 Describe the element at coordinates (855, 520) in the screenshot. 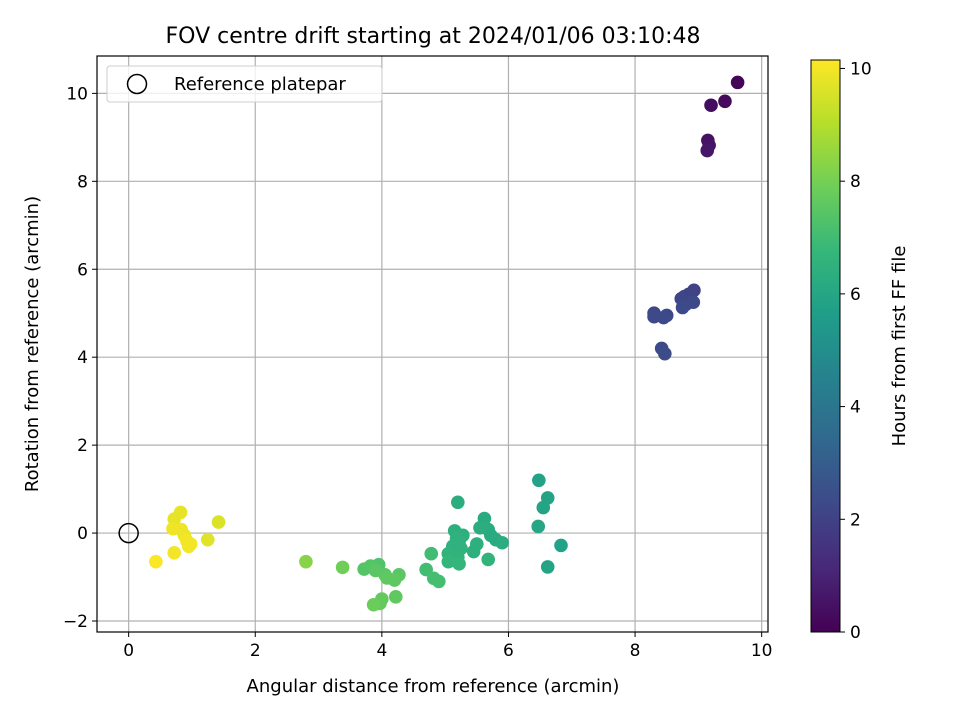

I see `colorbar-tick-label: 2` at that location.